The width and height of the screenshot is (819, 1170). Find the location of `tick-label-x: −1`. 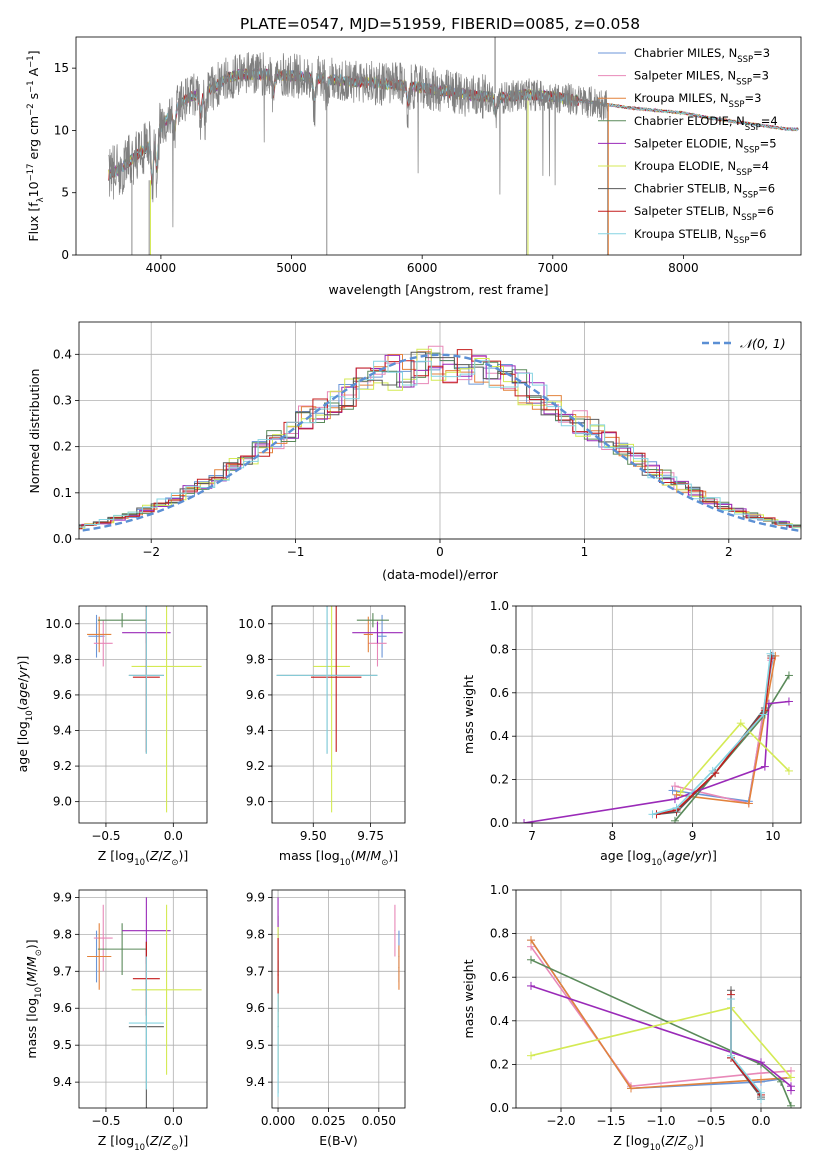

tick-label-x: −1 is located at coordinates (296, 552).